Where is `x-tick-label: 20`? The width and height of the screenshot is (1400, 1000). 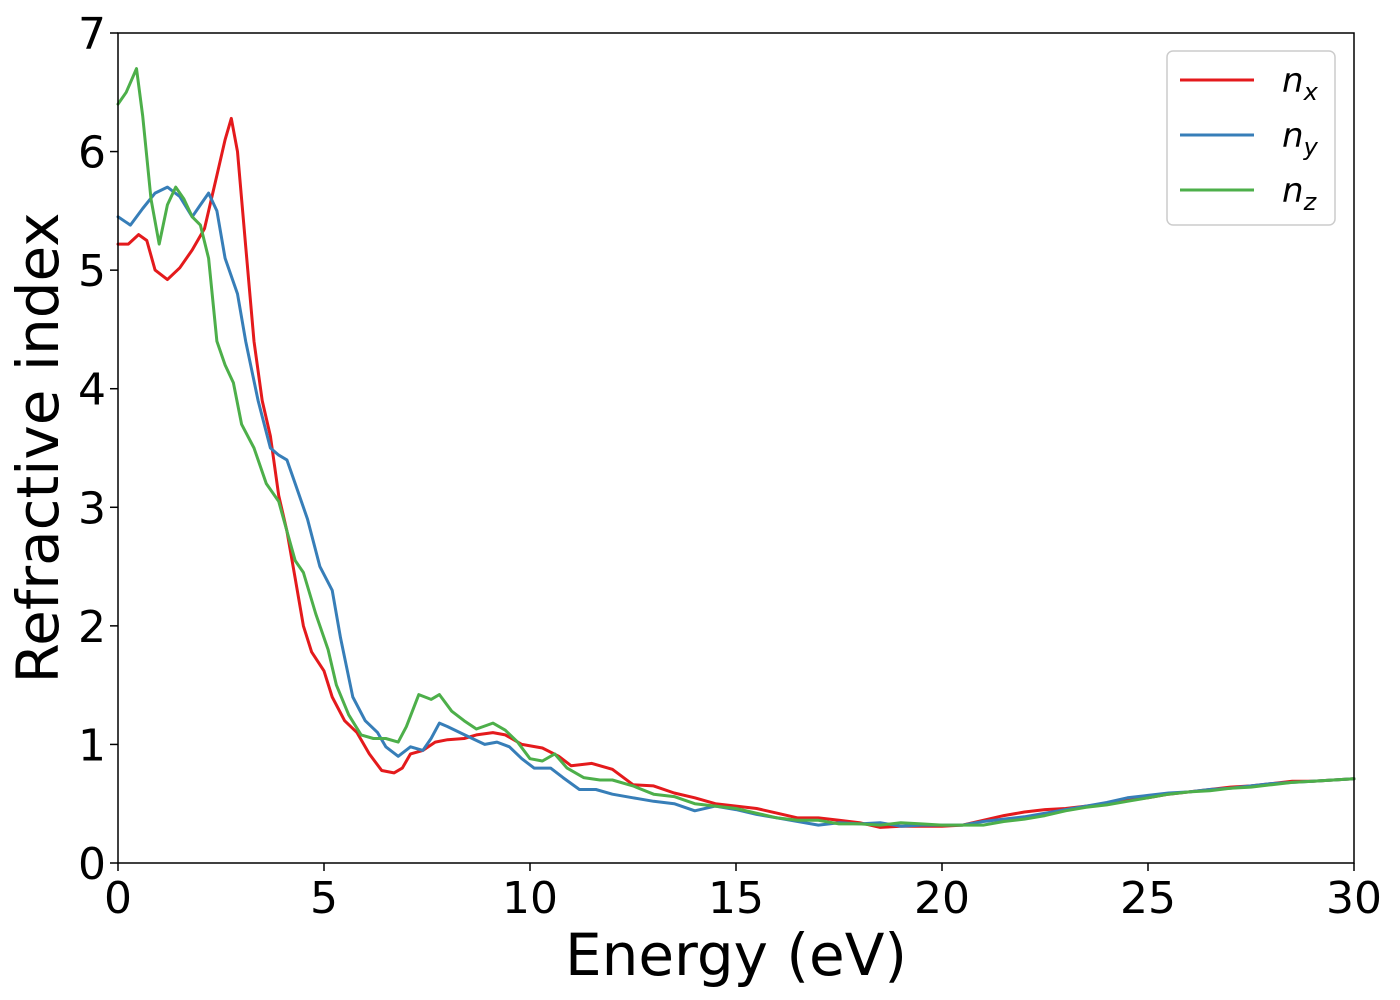
x-tick-label: 20 is located at coordinates (942, 898).